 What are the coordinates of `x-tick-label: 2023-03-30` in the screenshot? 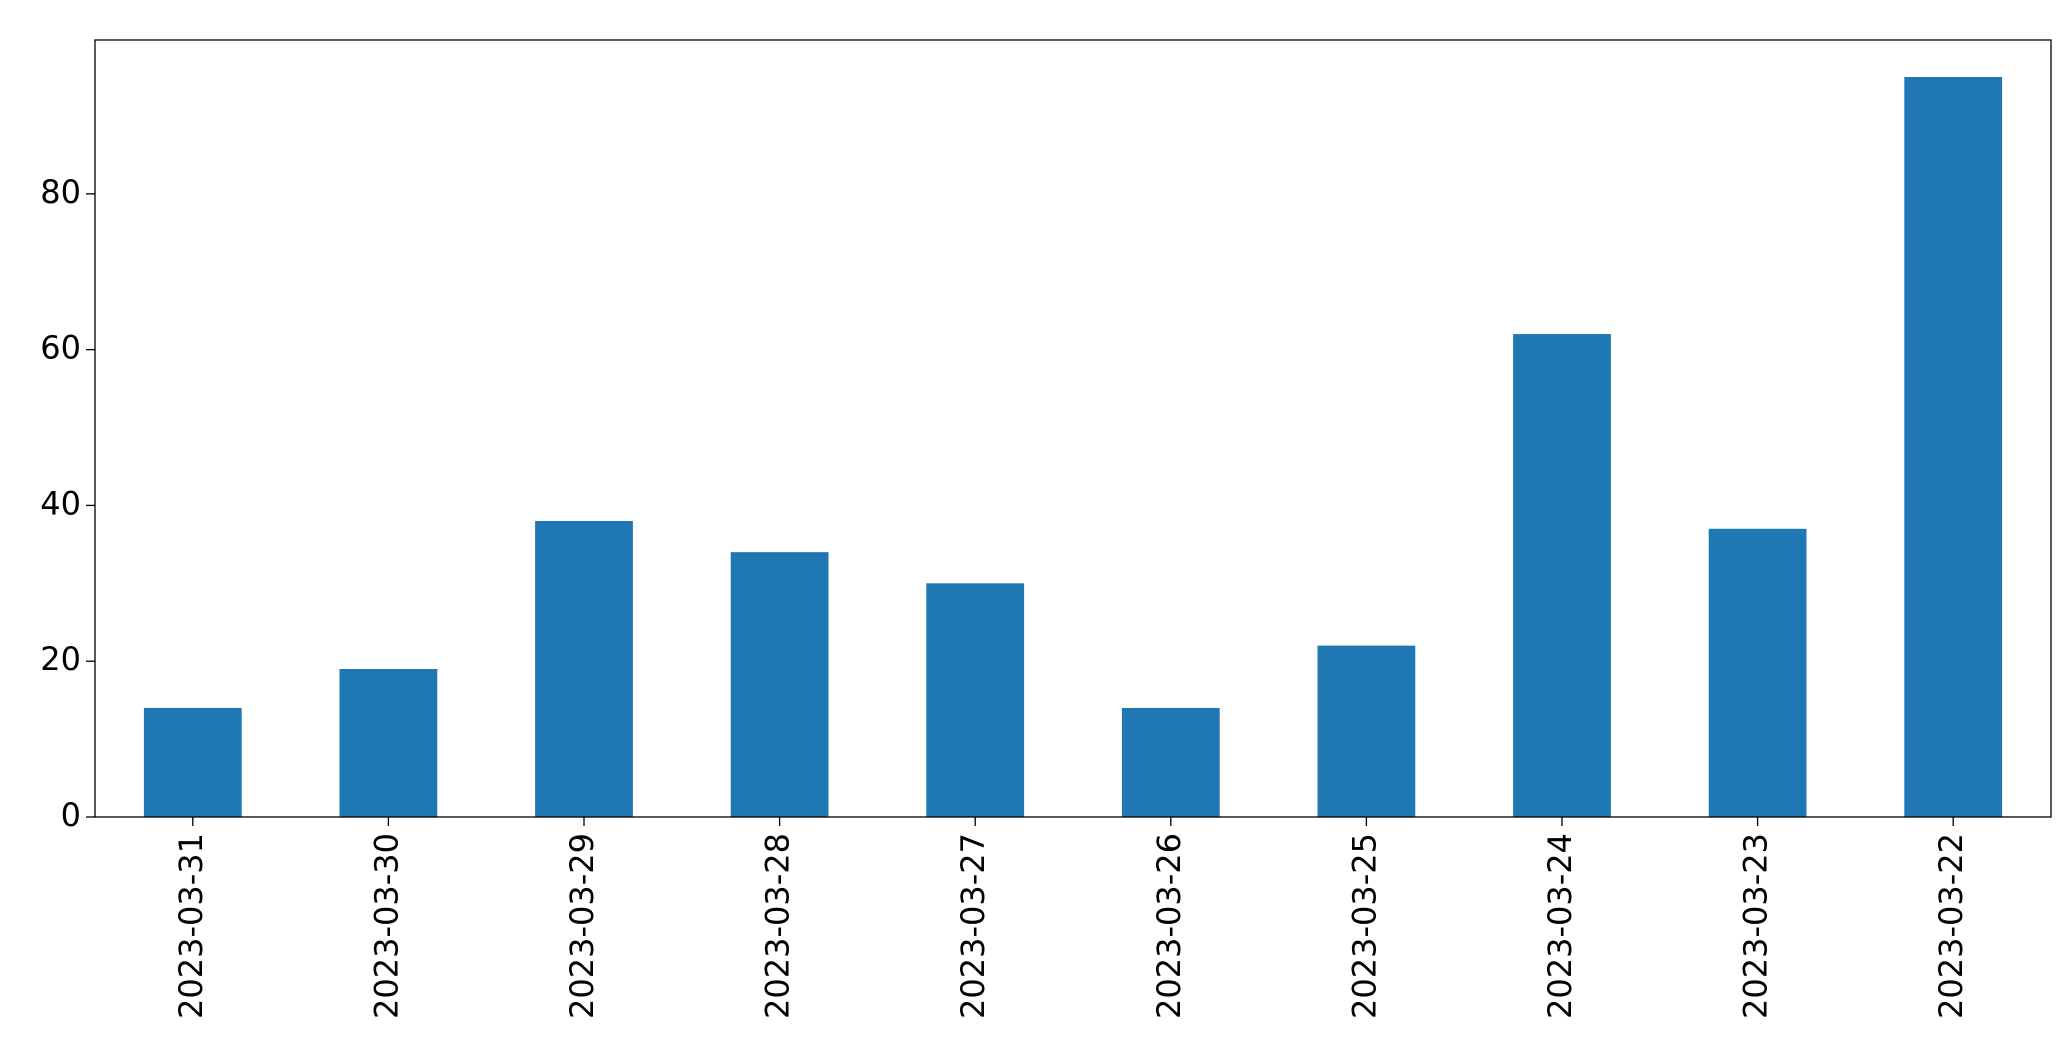 It's located at (386, 926).